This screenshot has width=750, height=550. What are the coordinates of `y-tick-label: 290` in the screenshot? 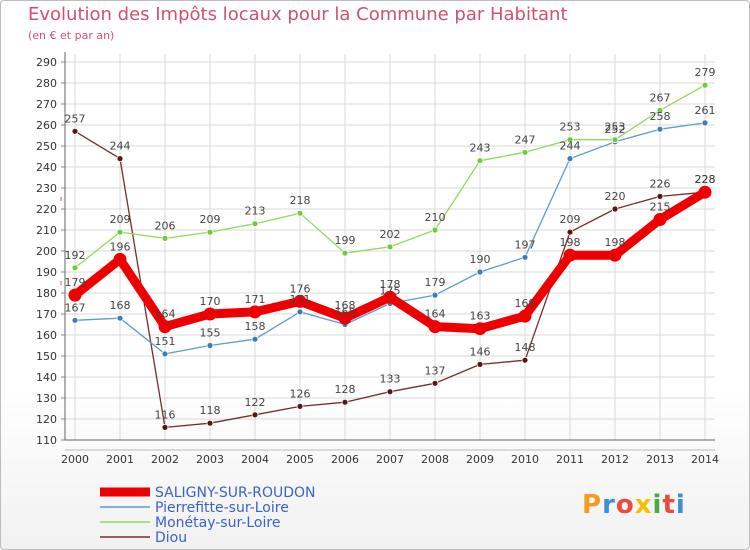 It's located at (46, 62).